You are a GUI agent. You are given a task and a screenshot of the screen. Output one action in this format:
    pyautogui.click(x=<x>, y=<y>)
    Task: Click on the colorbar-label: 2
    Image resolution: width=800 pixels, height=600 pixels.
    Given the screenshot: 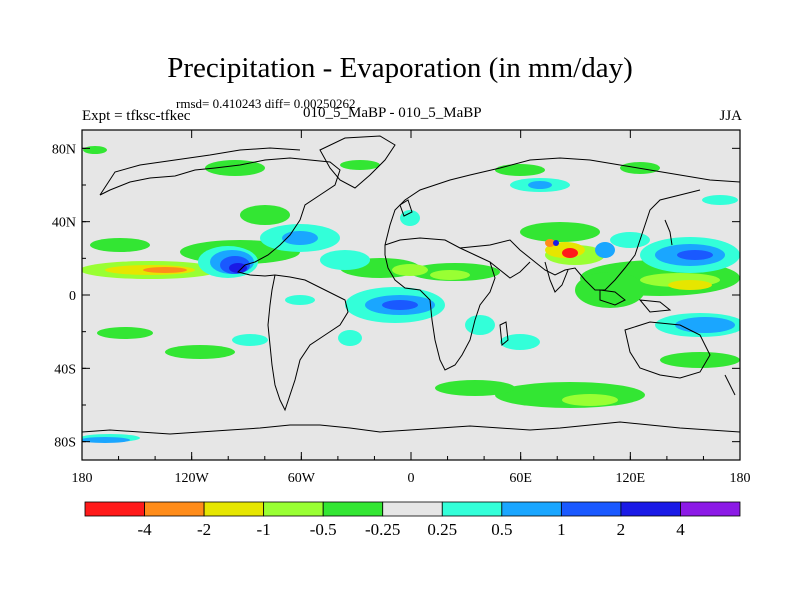 What is the action you would take?
    pyautogui.click(x=621, y=529)
    